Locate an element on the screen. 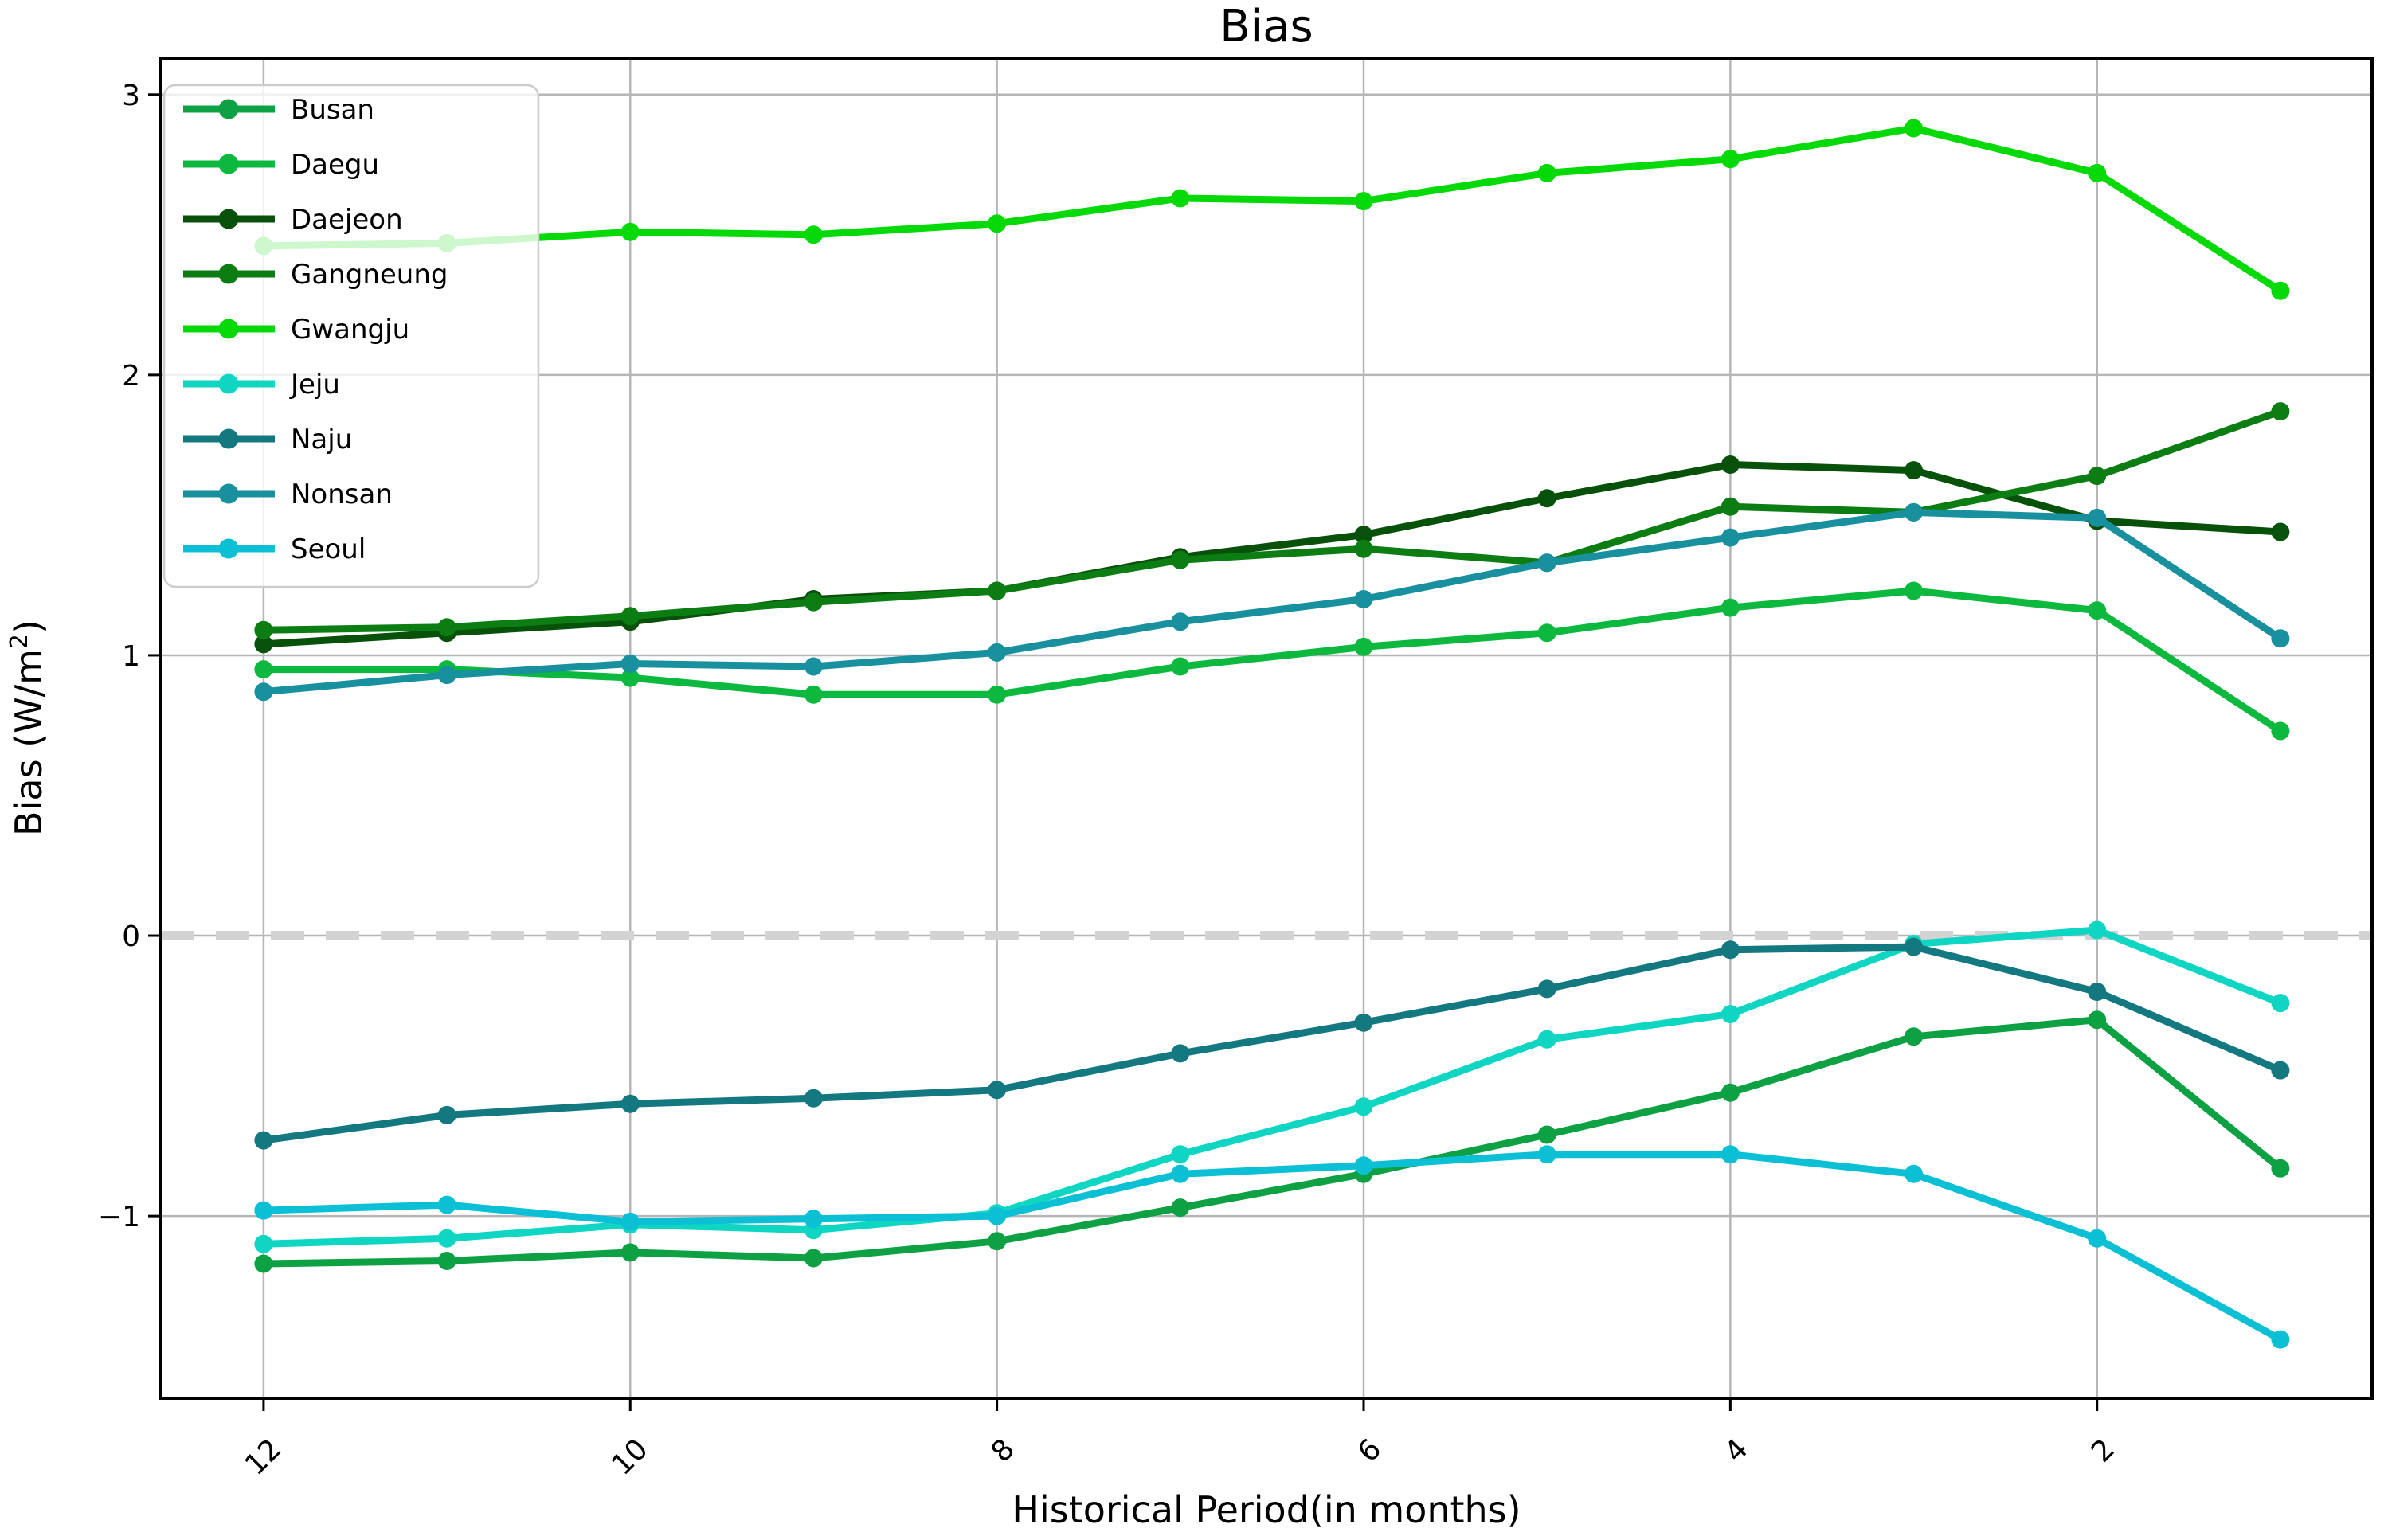 This screenshot has width=2388, height=1540. series-marker-nonsan-x12 is located at coordinates (263, 692).